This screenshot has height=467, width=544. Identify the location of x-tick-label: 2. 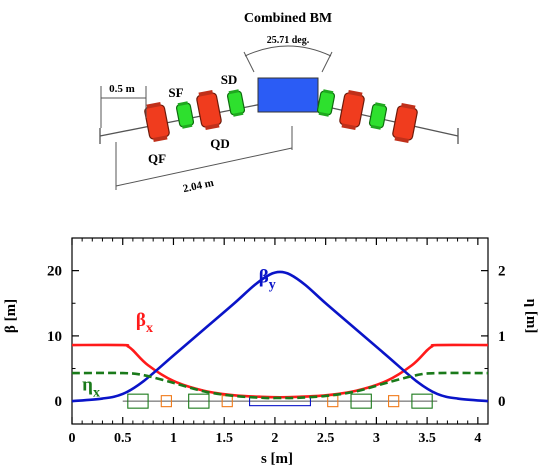
(274, 438).